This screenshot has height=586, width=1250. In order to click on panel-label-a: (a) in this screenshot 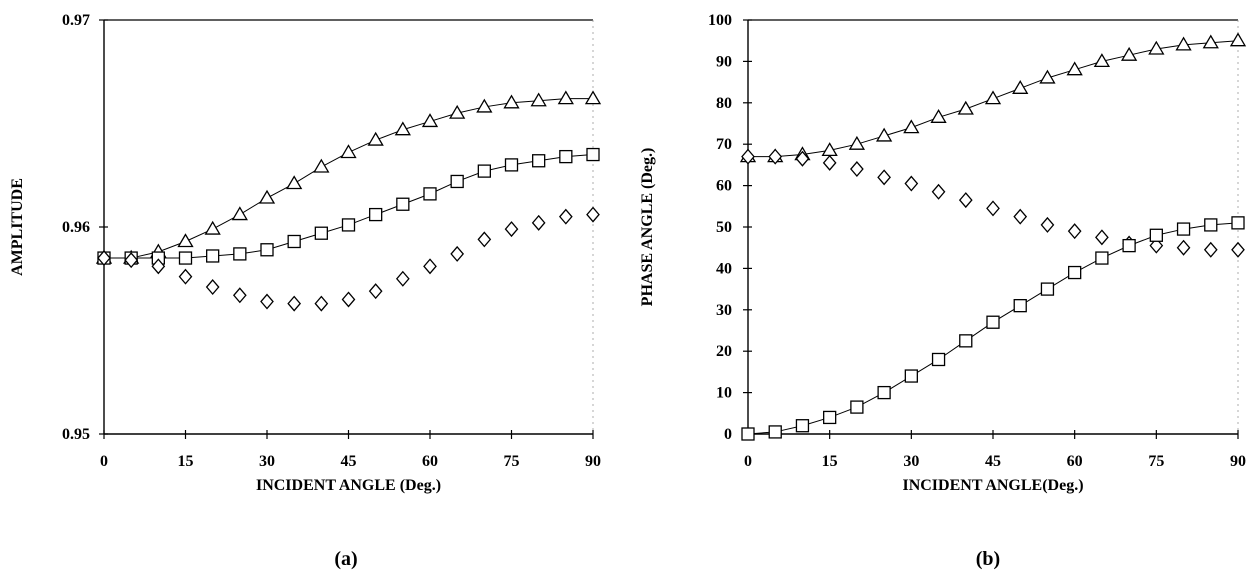, I will do `click(346, 559)`.